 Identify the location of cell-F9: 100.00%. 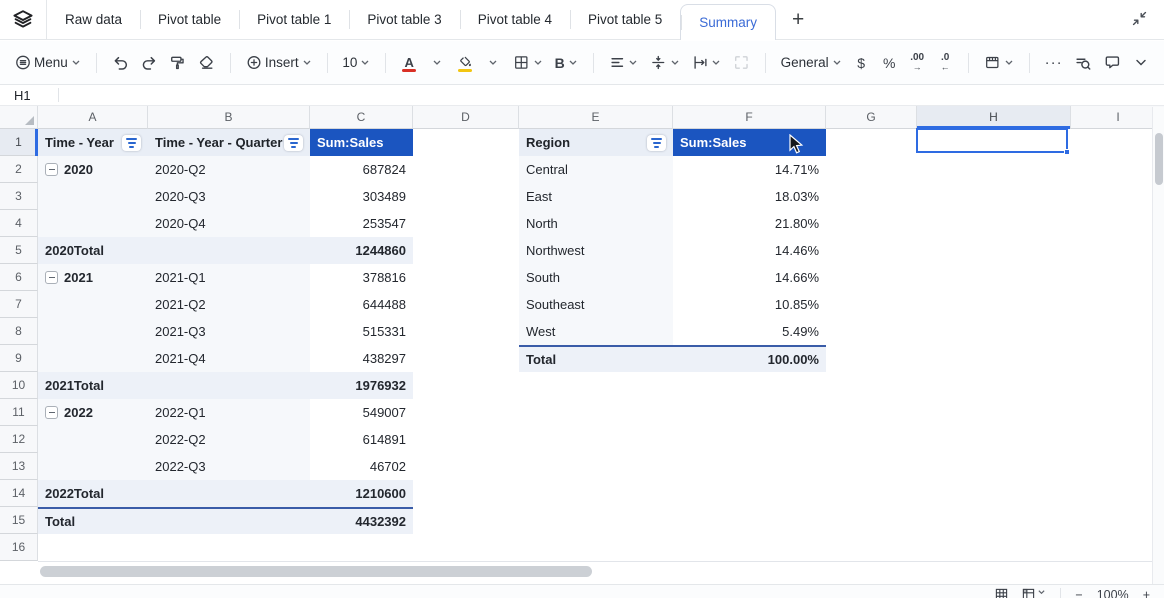
(750, 359).